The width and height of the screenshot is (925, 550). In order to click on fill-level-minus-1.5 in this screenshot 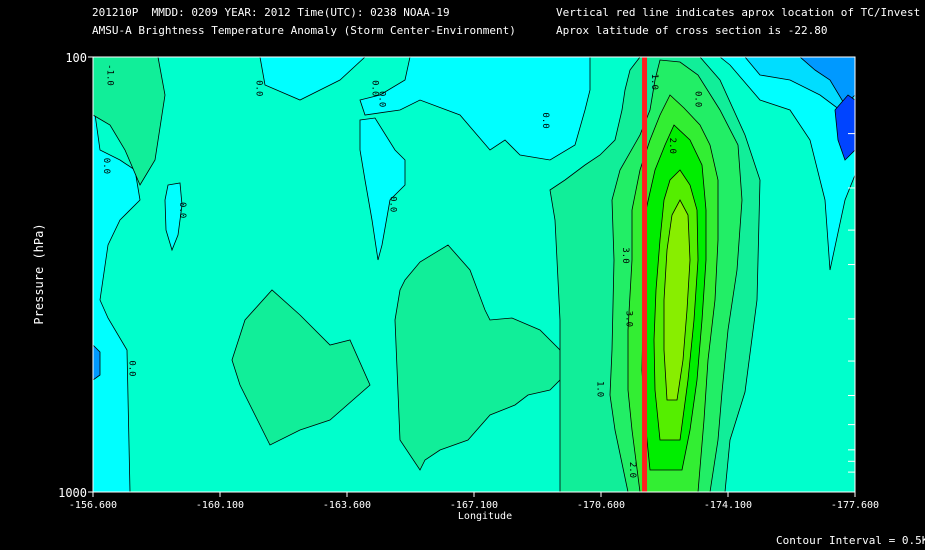, I will do `click(844, 127)`.